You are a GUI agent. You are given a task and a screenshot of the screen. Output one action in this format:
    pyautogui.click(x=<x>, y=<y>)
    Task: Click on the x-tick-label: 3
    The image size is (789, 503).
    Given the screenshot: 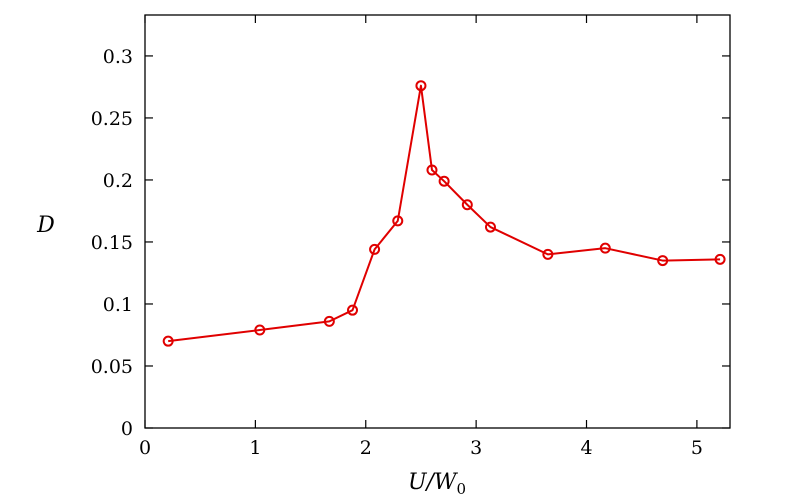 What is the action you would take?
    pyautogui.click(x=476, y=448)
    